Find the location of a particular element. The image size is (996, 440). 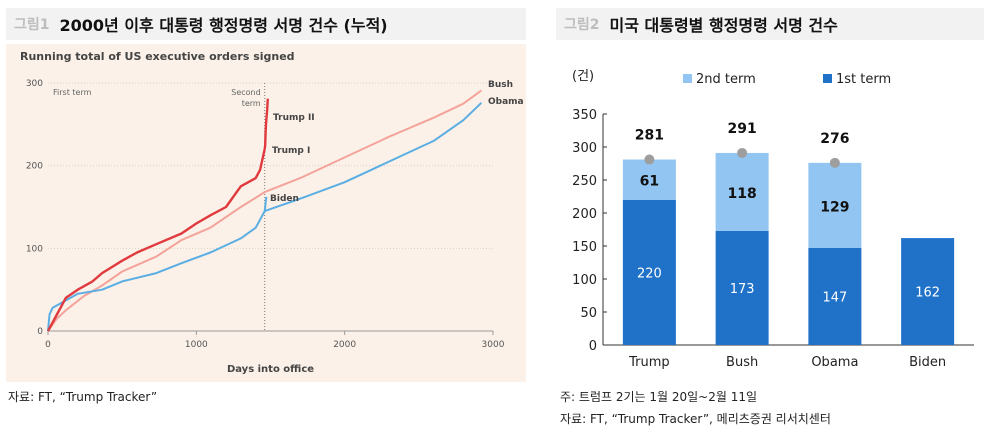

bar-label-2nd-term: 61 is located at coordinates (649, 182).